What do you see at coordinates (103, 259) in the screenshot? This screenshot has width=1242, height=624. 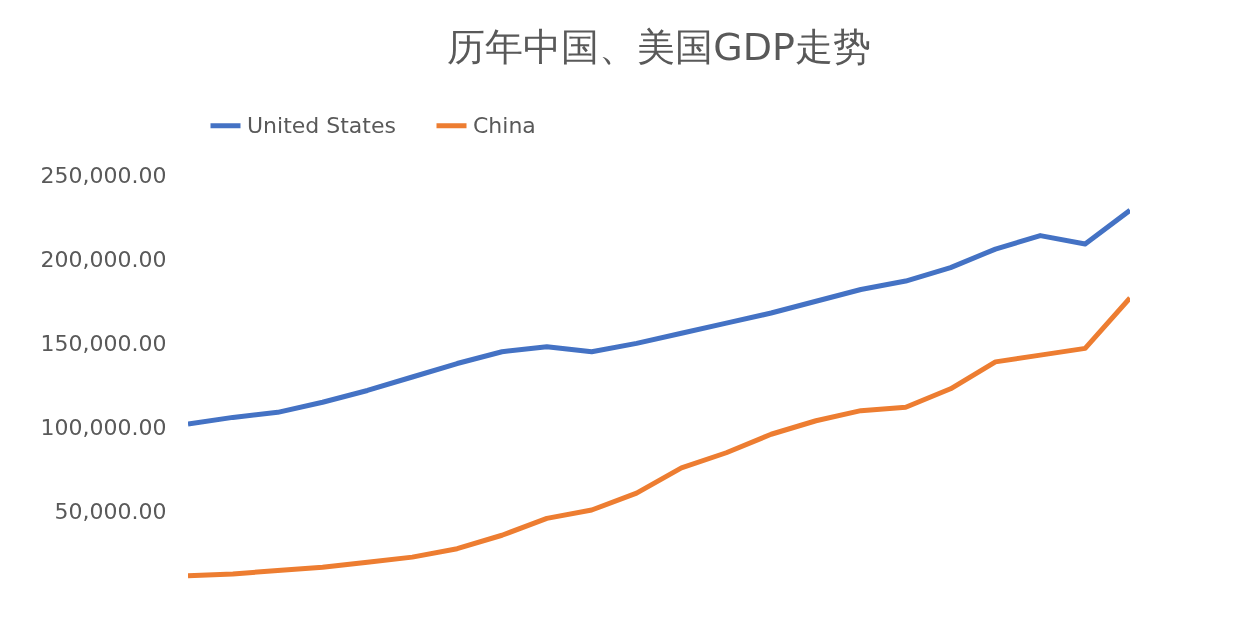 I see `y-tick-label: 200,000.00` at bounding box center [103, 259].